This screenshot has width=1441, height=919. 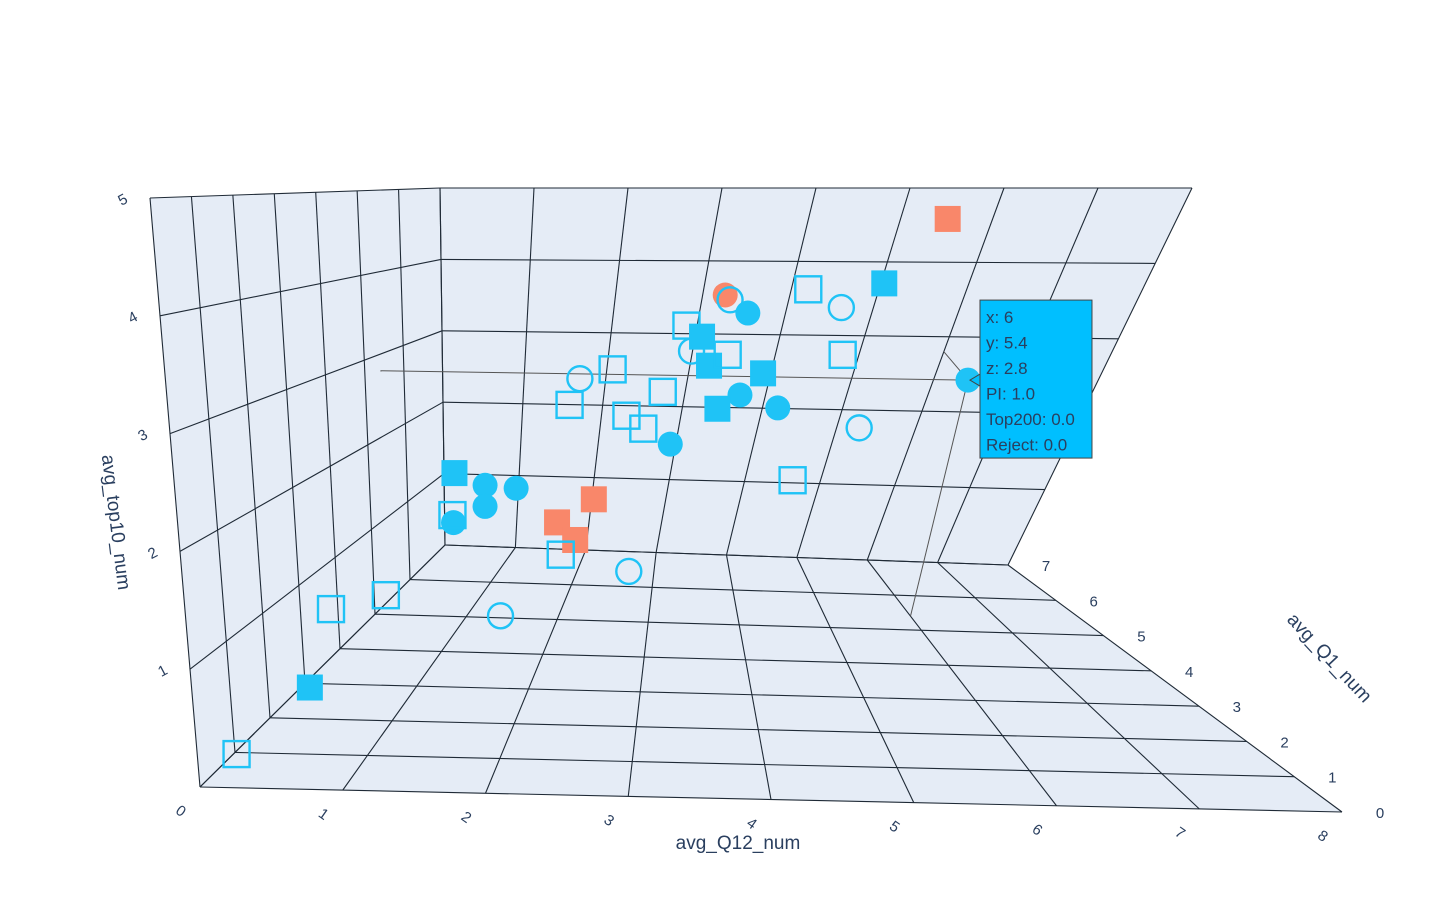 I want to click on tooltip-line: x: 6, so click(x=999, y=317).